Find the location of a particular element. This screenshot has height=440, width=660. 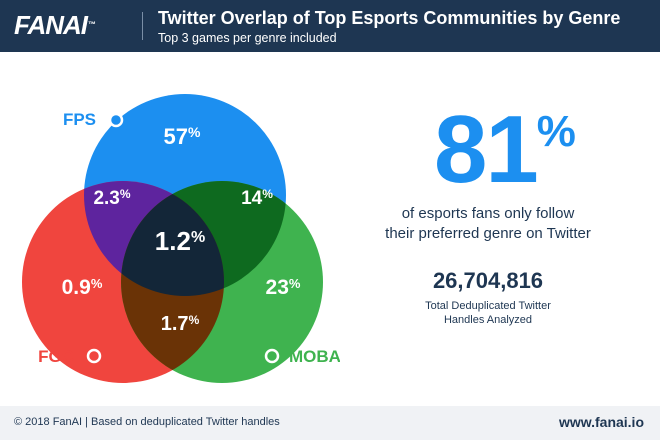

fps-only-value: 57% is located at coordinates (182, 136).